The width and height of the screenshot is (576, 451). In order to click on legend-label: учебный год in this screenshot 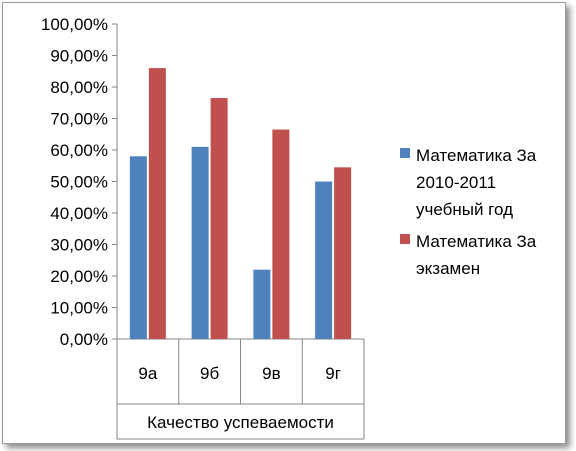, I will do `click(464, 209)`.